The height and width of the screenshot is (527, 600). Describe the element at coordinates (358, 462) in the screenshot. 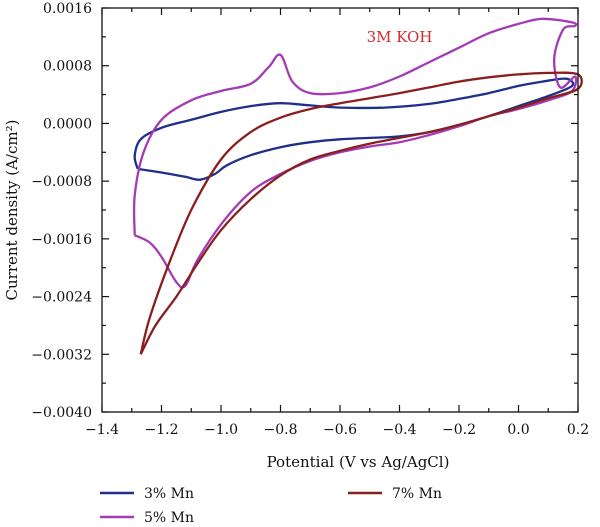

I see `x-axis-title: Potential (V vs Ag/AgCl)` at that location.